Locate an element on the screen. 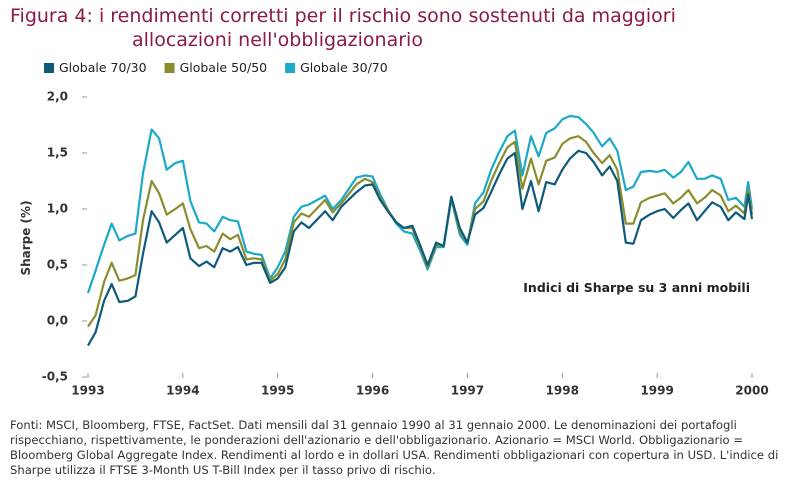 The height and width of the screenshot is (489, 800). x-tick-label: 1994 is located at coordinates (182, 391).